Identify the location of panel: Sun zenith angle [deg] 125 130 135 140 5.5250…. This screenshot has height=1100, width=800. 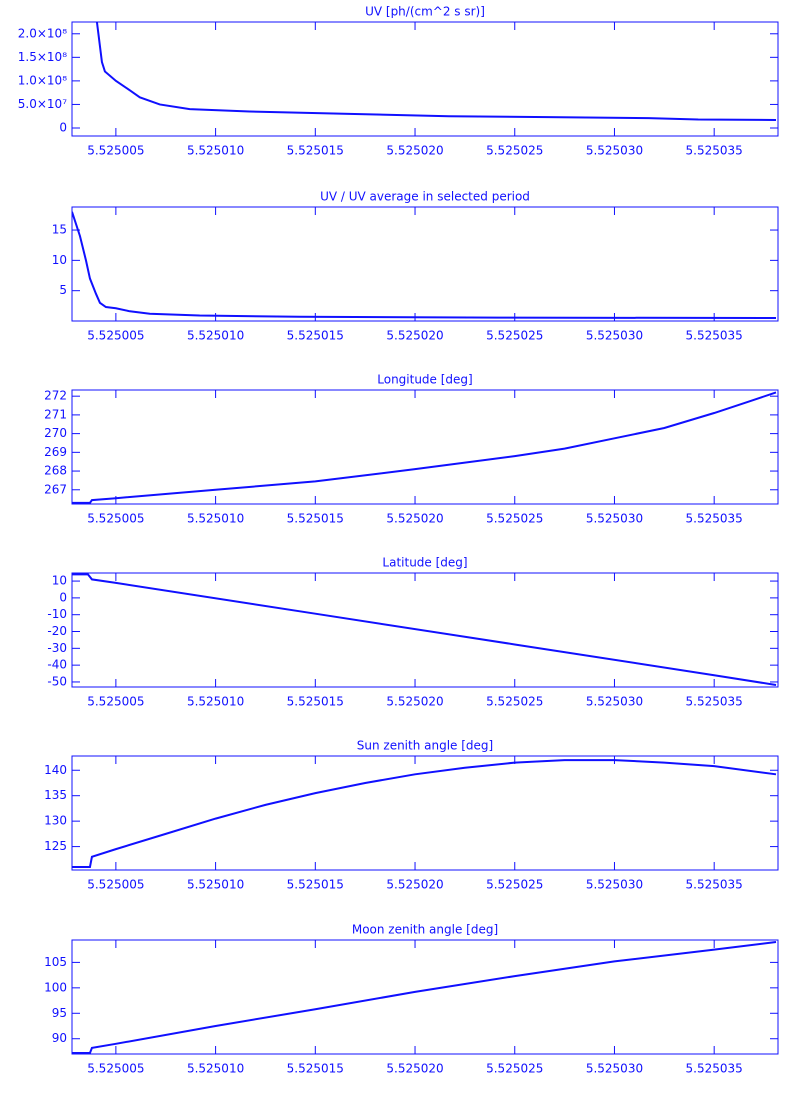
(411, 815).